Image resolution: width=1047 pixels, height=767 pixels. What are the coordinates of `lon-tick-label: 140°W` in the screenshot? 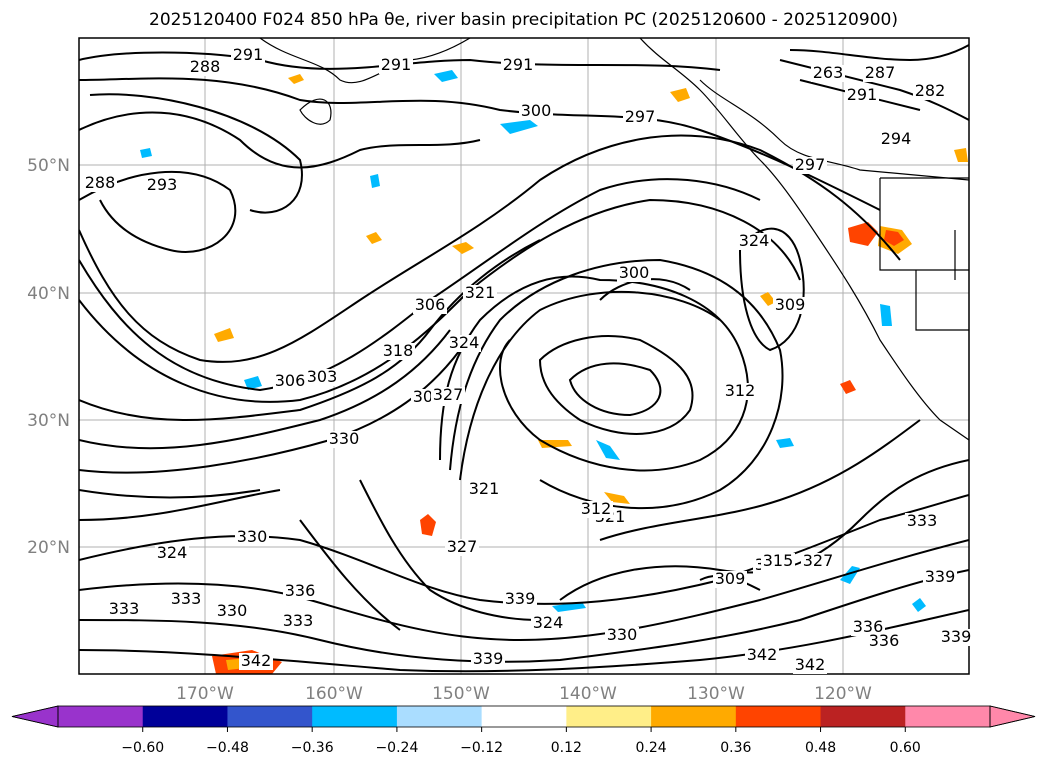 It's located at (588, 694).